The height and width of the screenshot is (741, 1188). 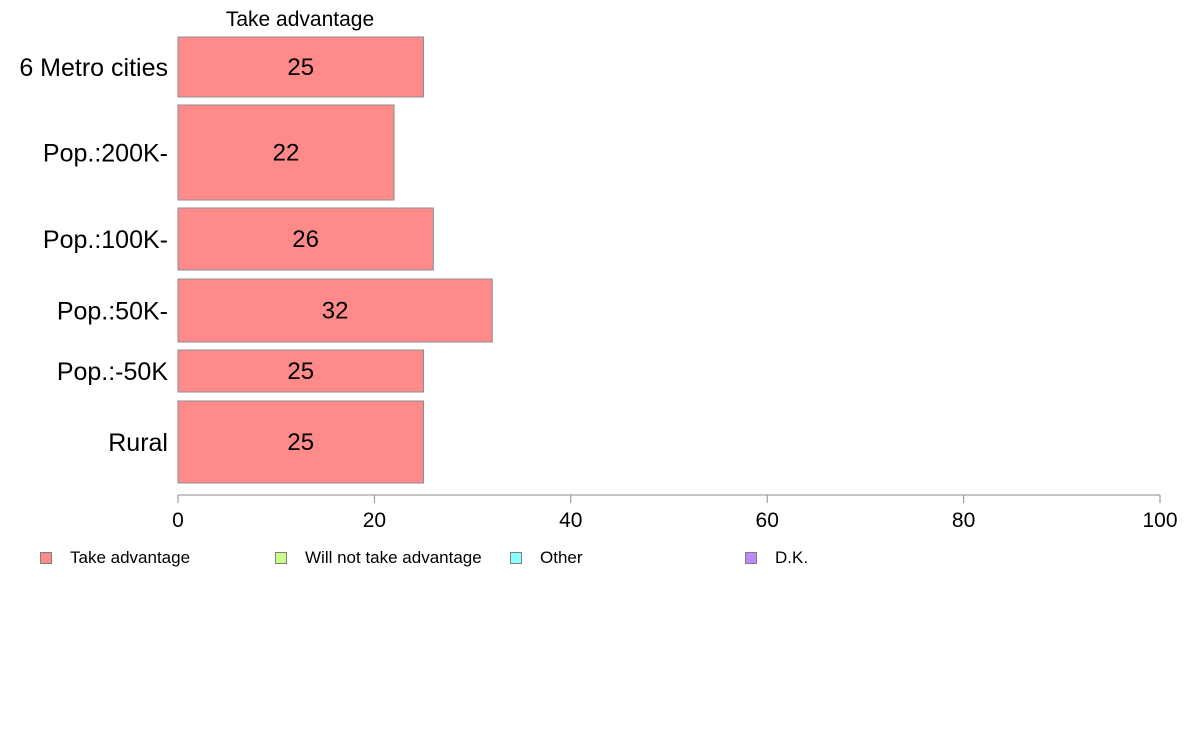 What do you see at coordinates (393, 557) in the screenshot?
I see `legend-label-will-not-take-advantage: Will not take advantage` at bounding box center [393, 557].